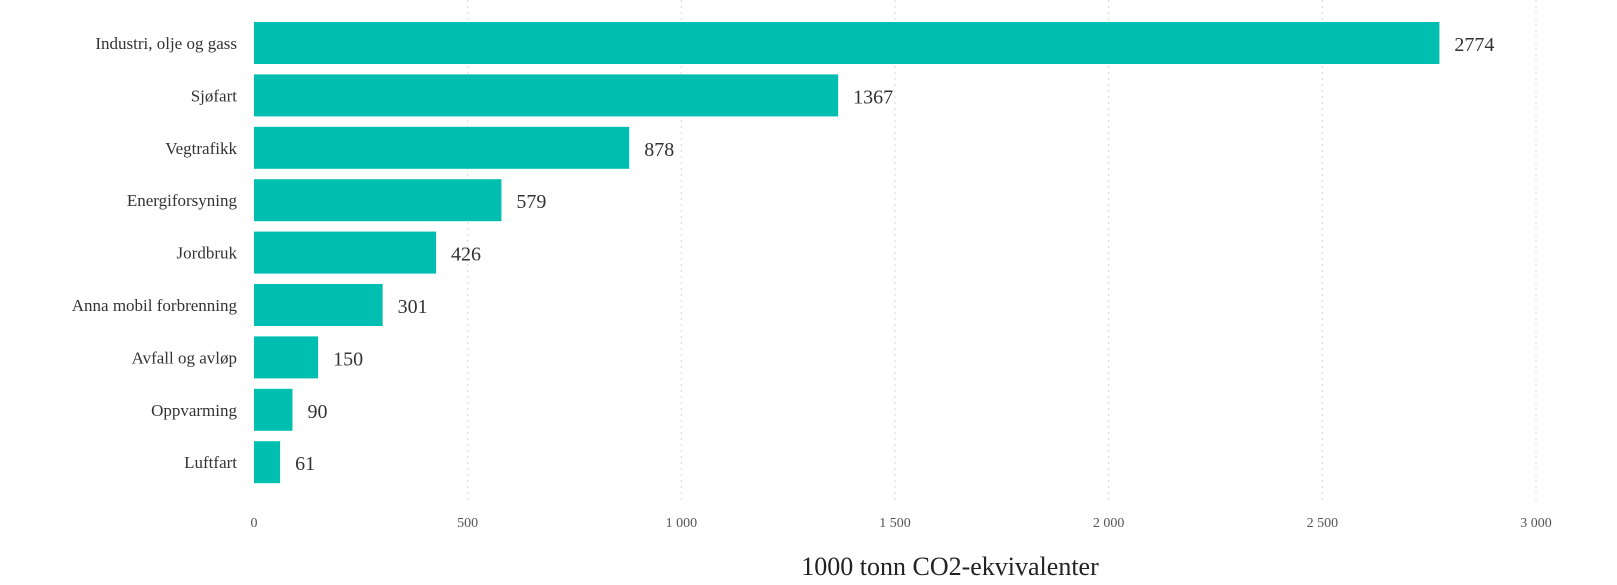 The image size is (1617, 585). What do you see at coordinates (682, 523) in the screenshot?
I see `x-tick-label: 1 000` at bounding box center [682, 523].